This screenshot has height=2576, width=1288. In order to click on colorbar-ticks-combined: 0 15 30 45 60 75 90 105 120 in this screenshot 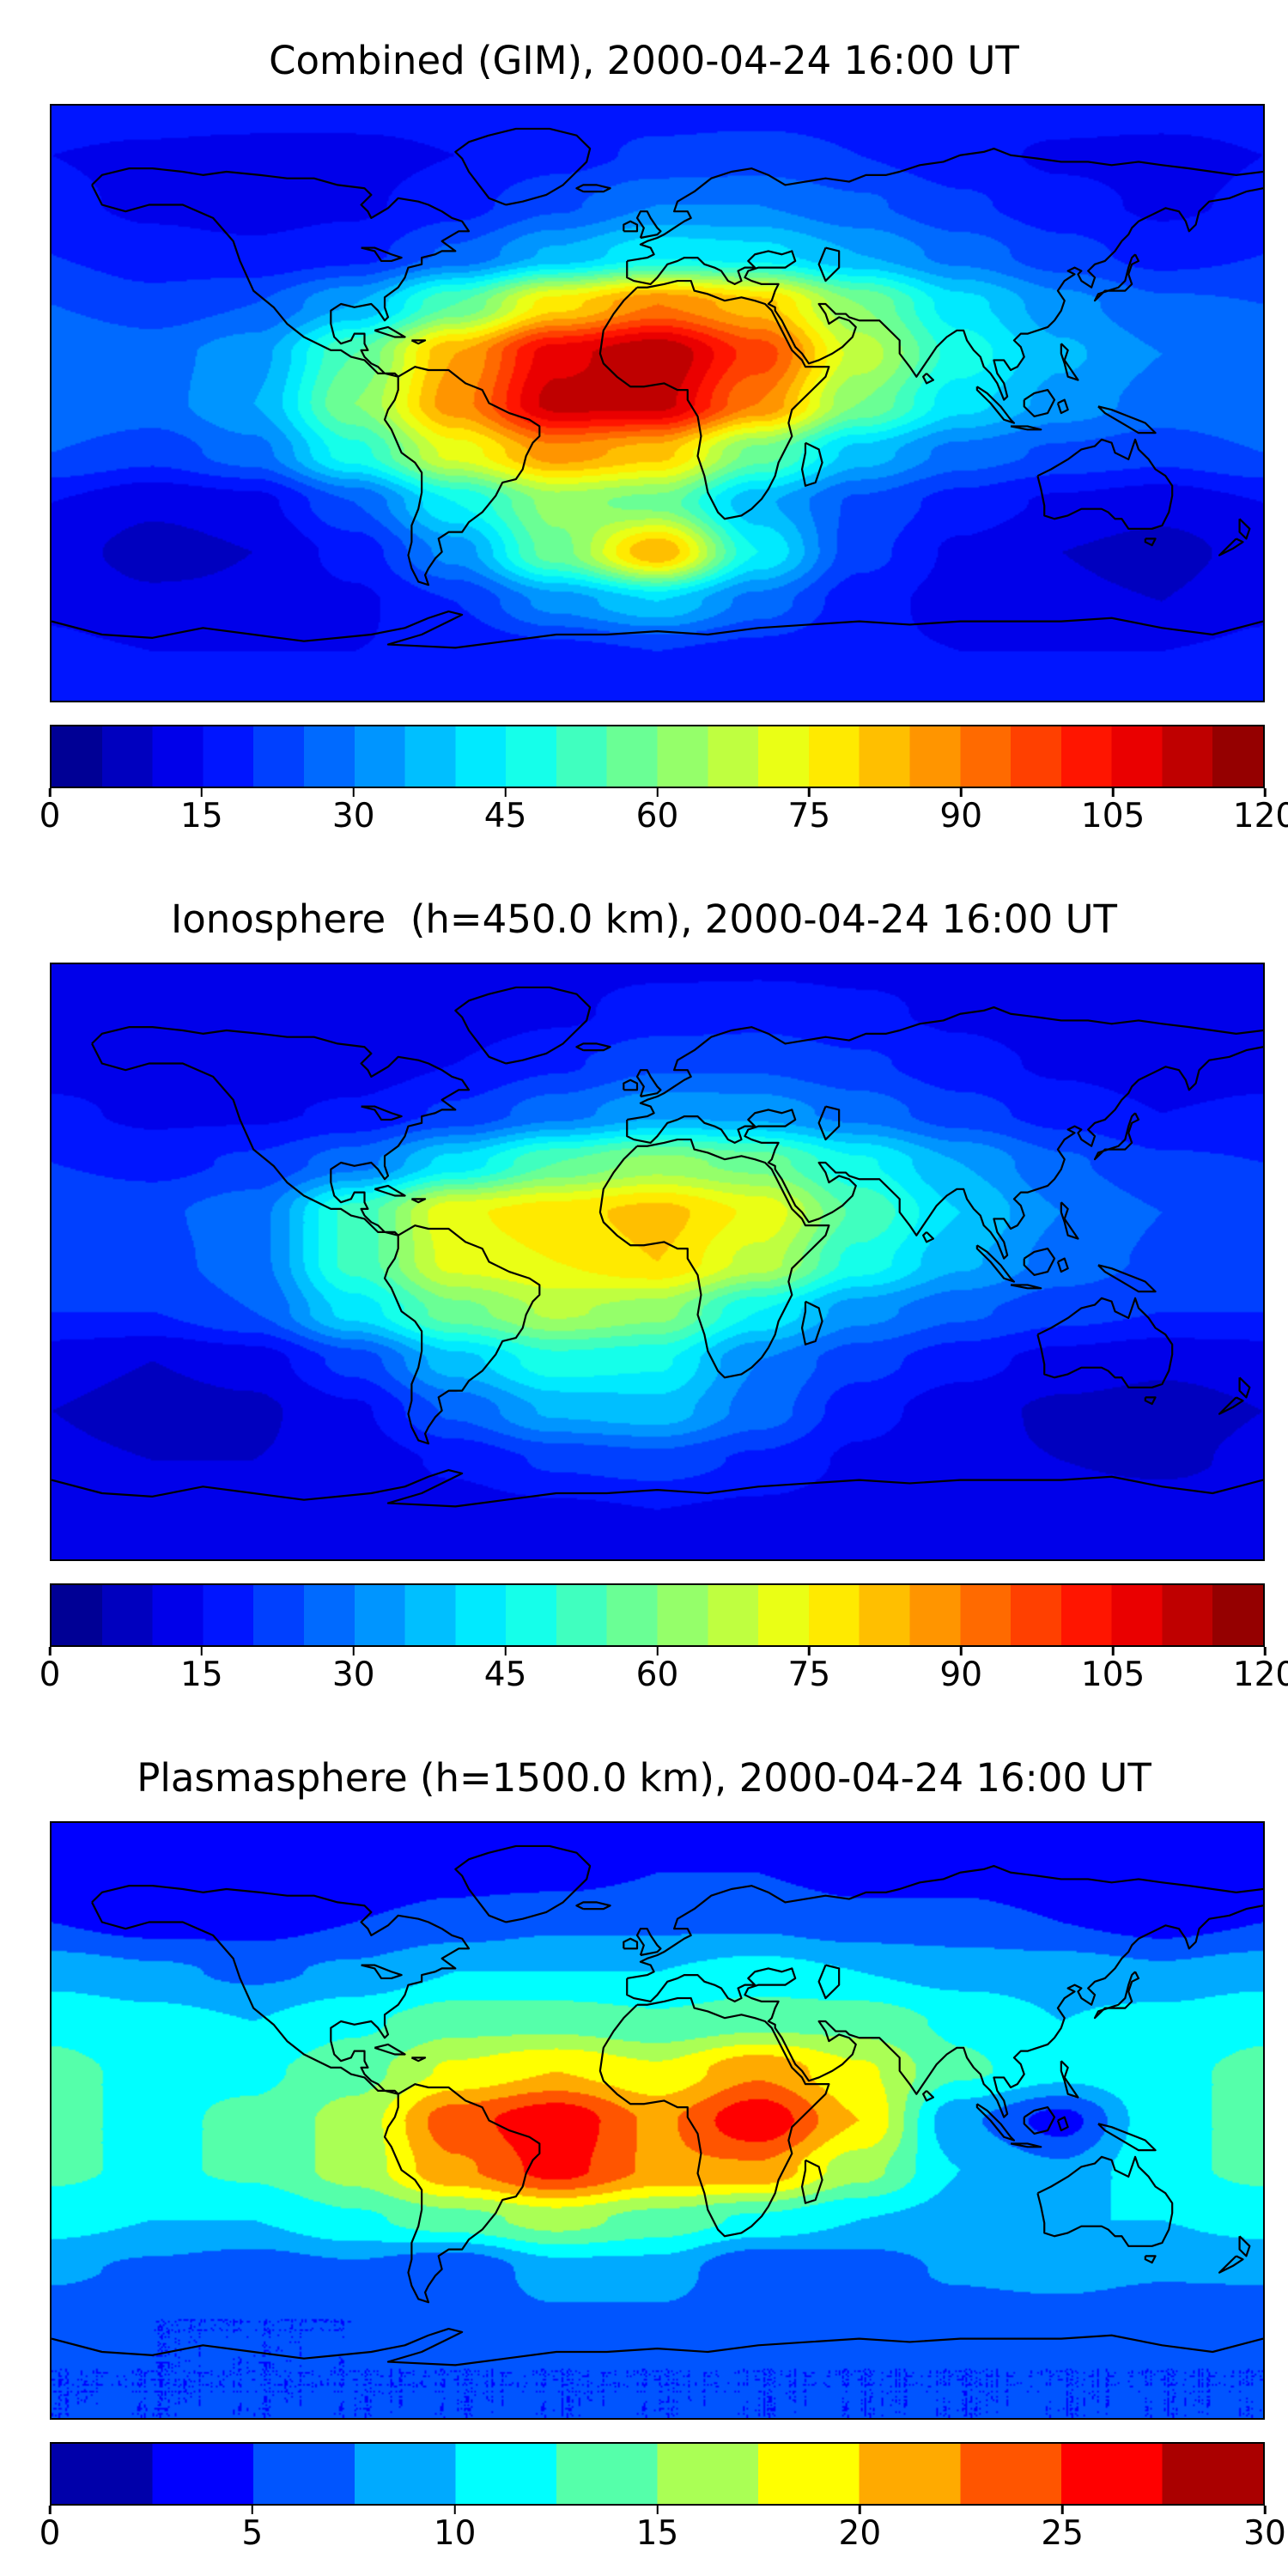, I will do `click(663, 815)`.